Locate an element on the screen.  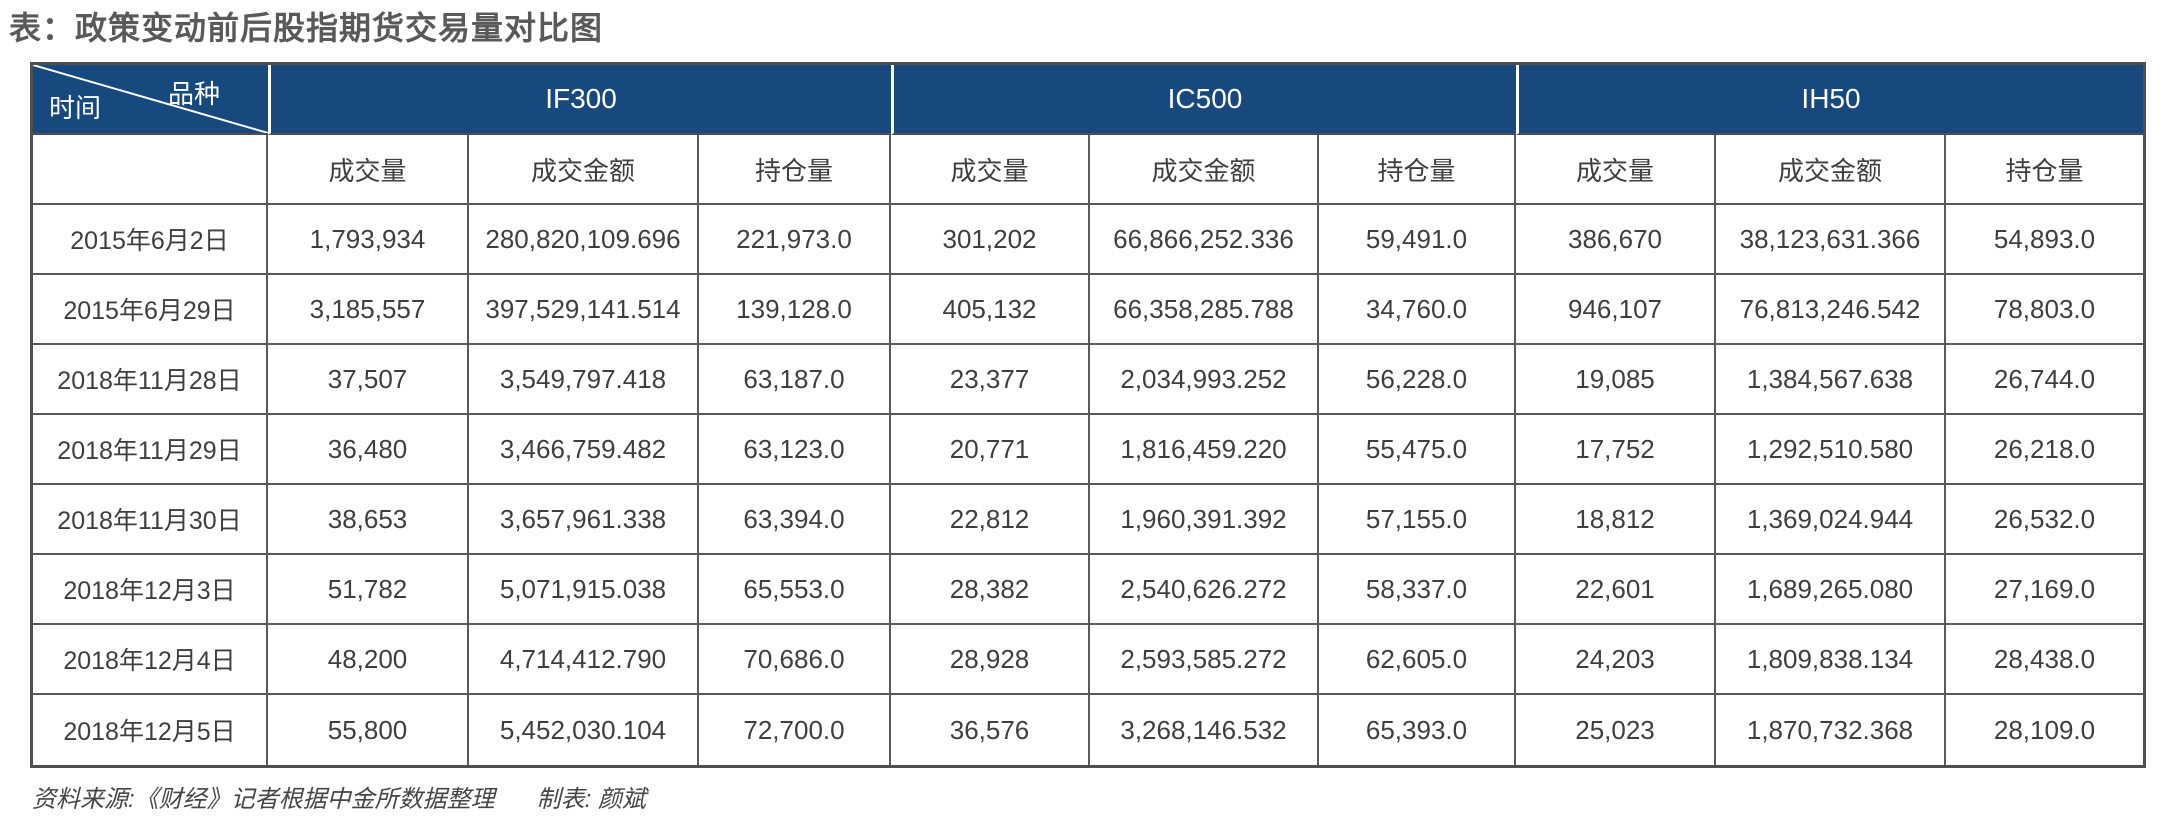
value-cell: 2,593,585.272 is located at coordinates (1204, 660).